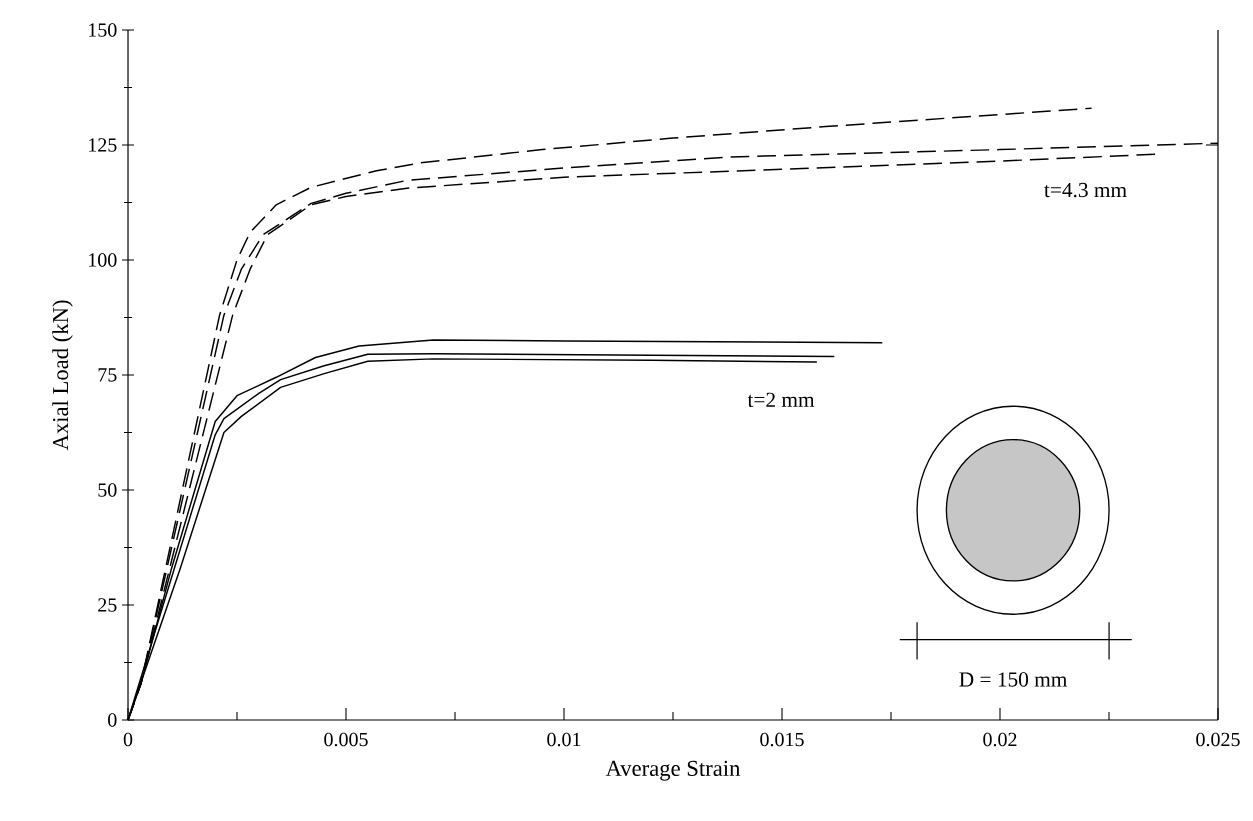 The width and height of the screenshot is (1253, 821). Describe the element at coordinates (1013, 679) in the screenshot. I see `annotation: D = 150 mm` at that location.